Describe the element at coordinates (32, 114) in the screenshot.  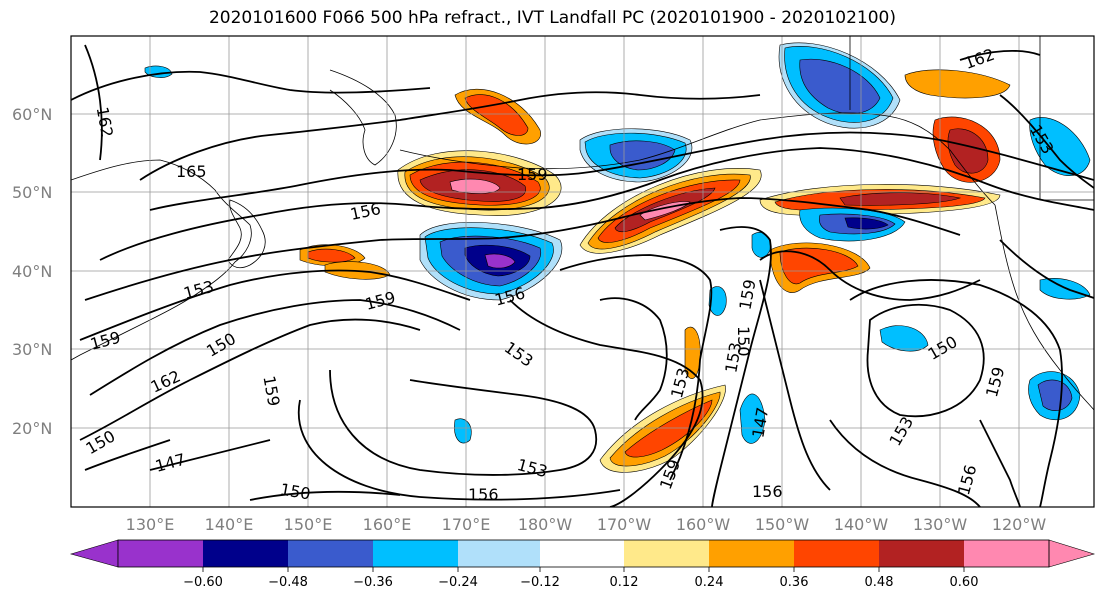
I see `lat-label: 60°N` at that location.